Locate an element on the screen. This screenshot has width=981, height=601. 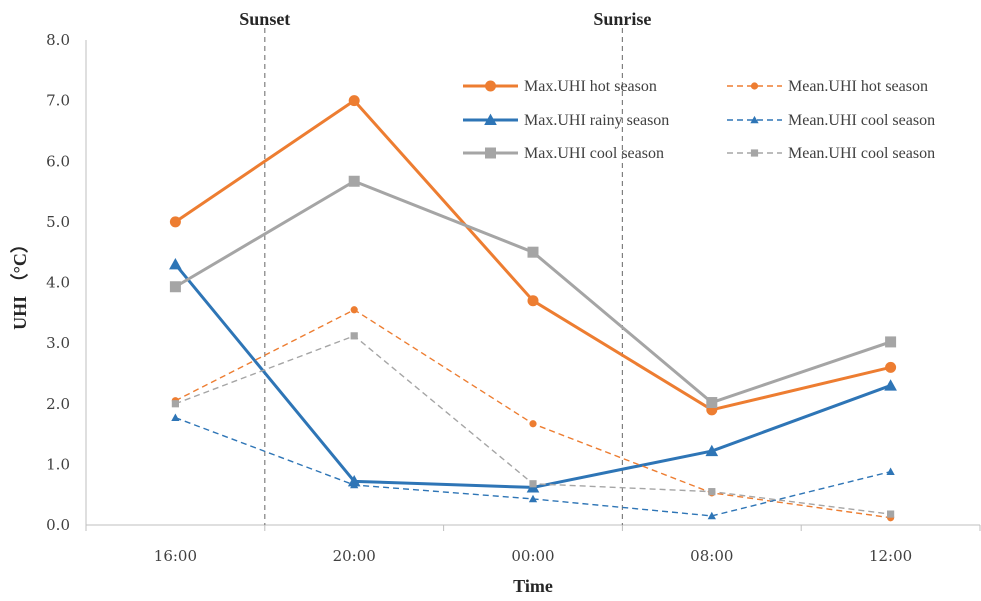
legend-item: Max.UHI cool season is located at coordinates (563, 153).